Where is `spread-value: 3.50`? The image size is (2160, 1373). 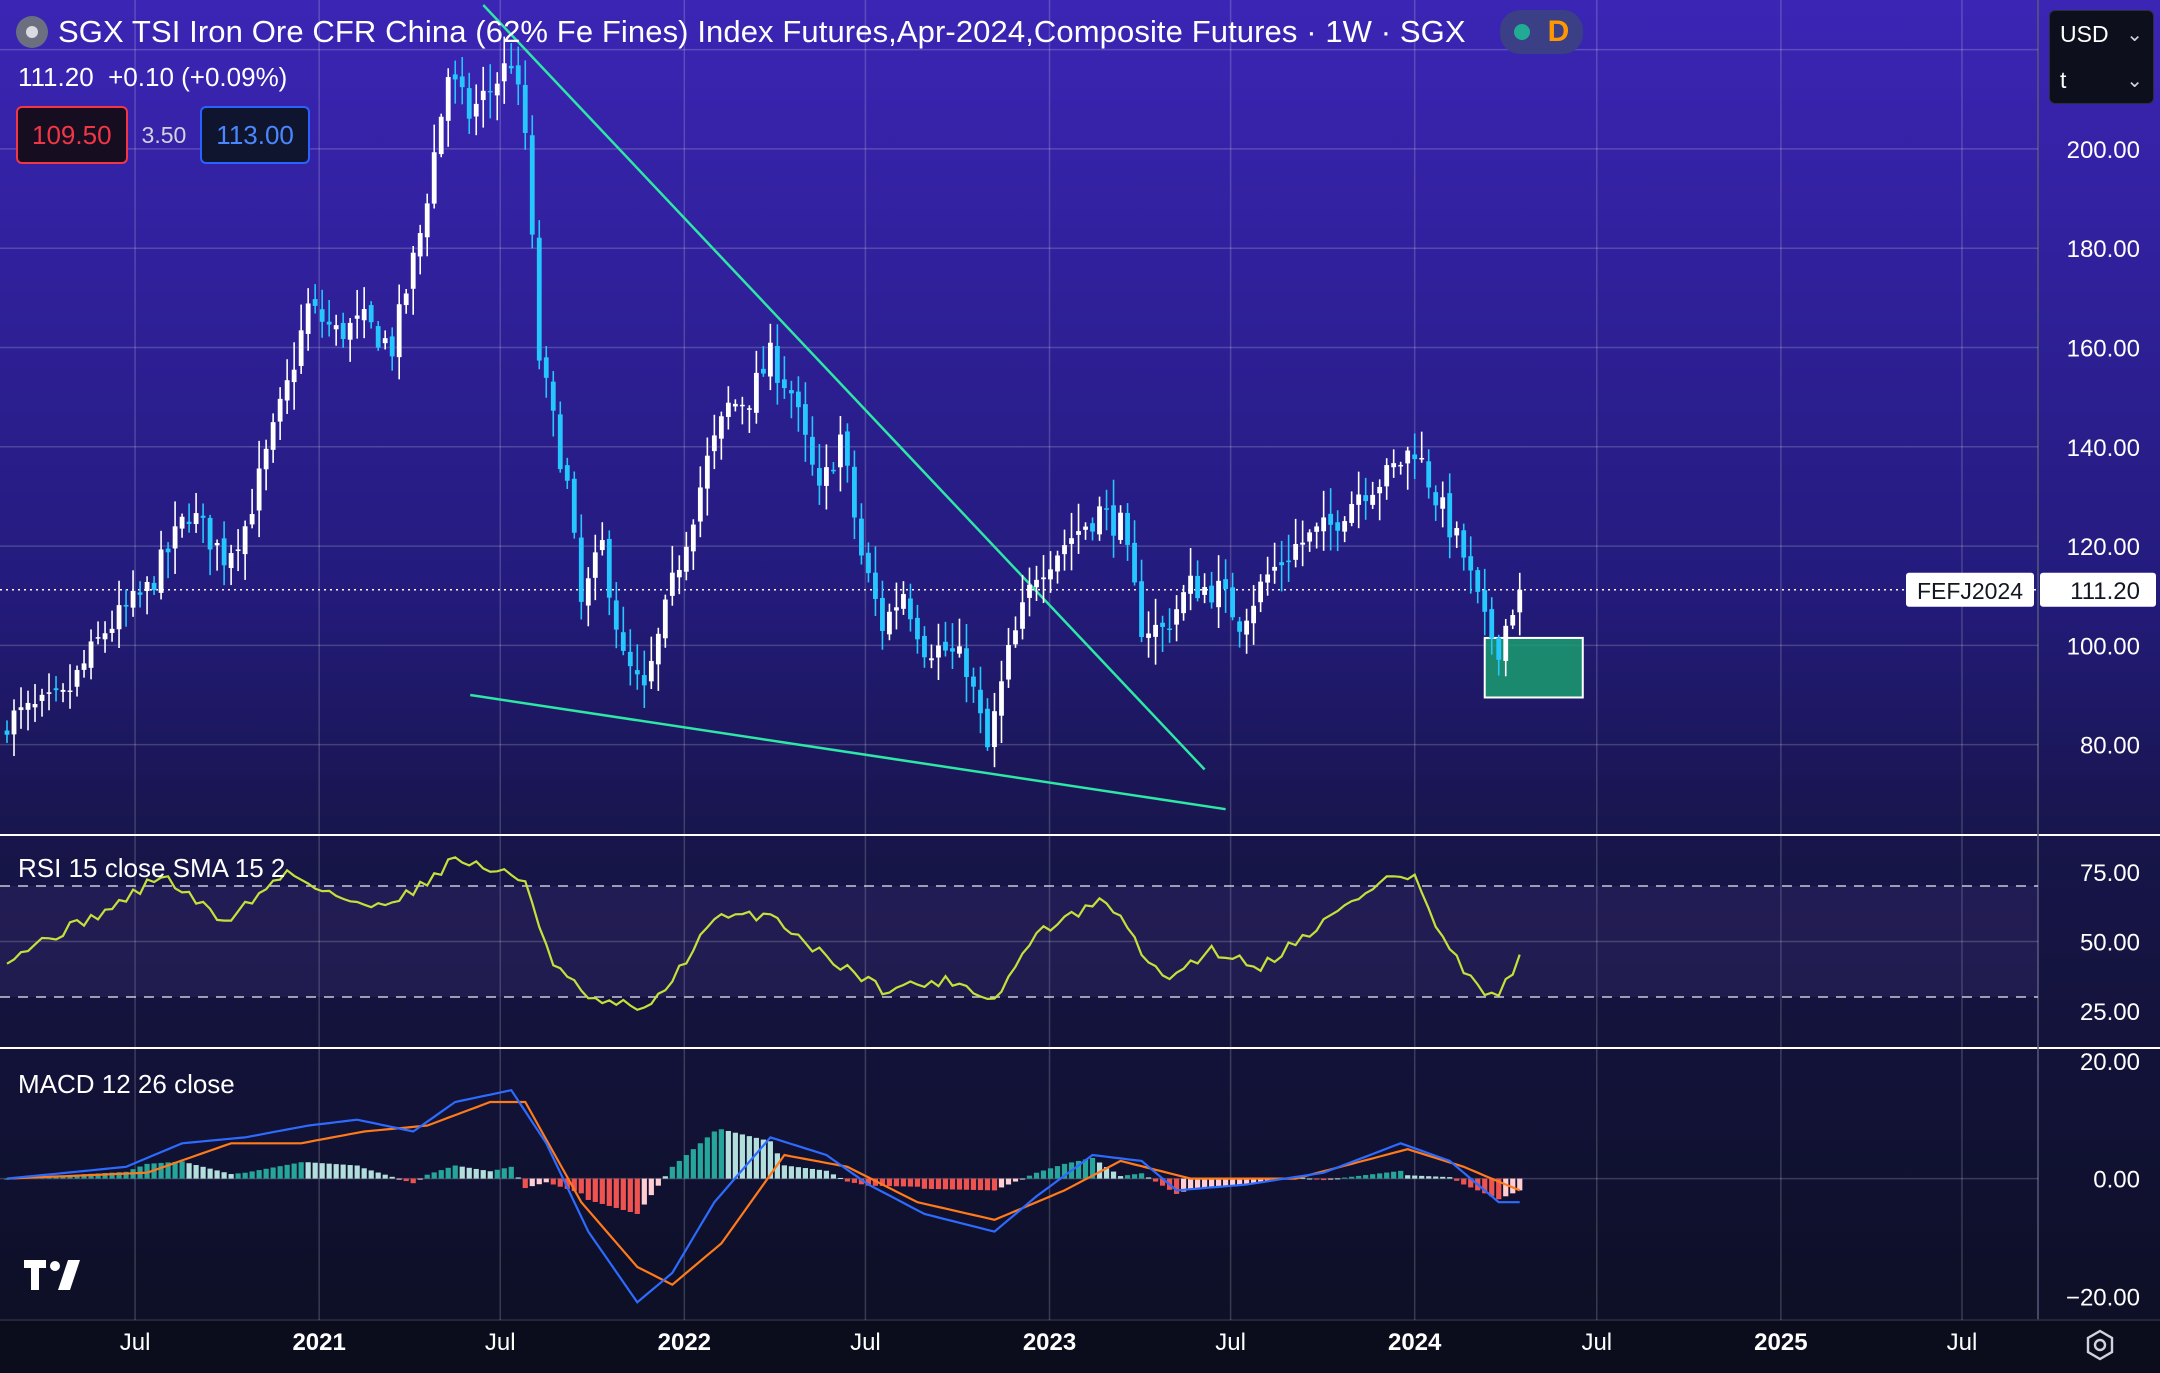 spread-value: 3.50 is located at coordinates (164, 134).